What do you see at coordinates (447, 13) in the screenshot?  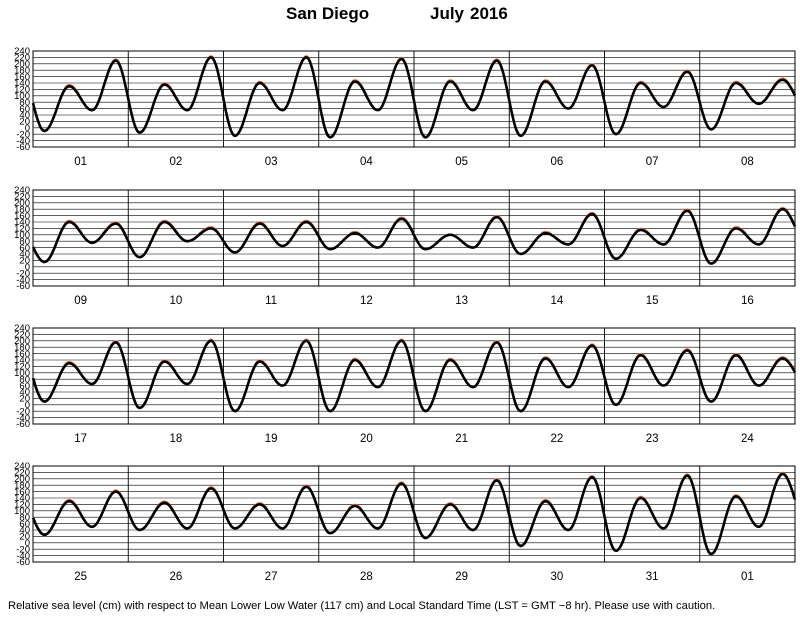 I see `chart-title-month: July` at bounding box center [447, 13].